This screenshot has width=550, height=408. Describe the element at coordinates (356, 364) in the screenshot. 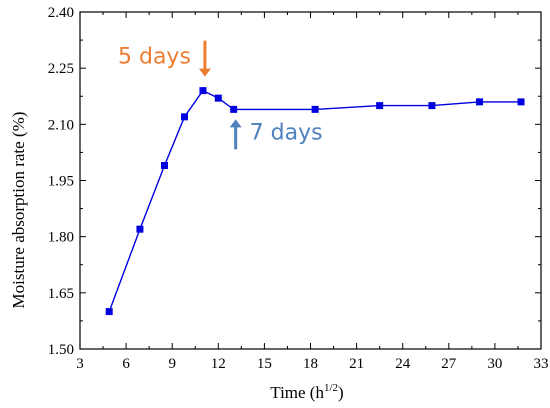

I see `x-tick-label: 21` at that location.